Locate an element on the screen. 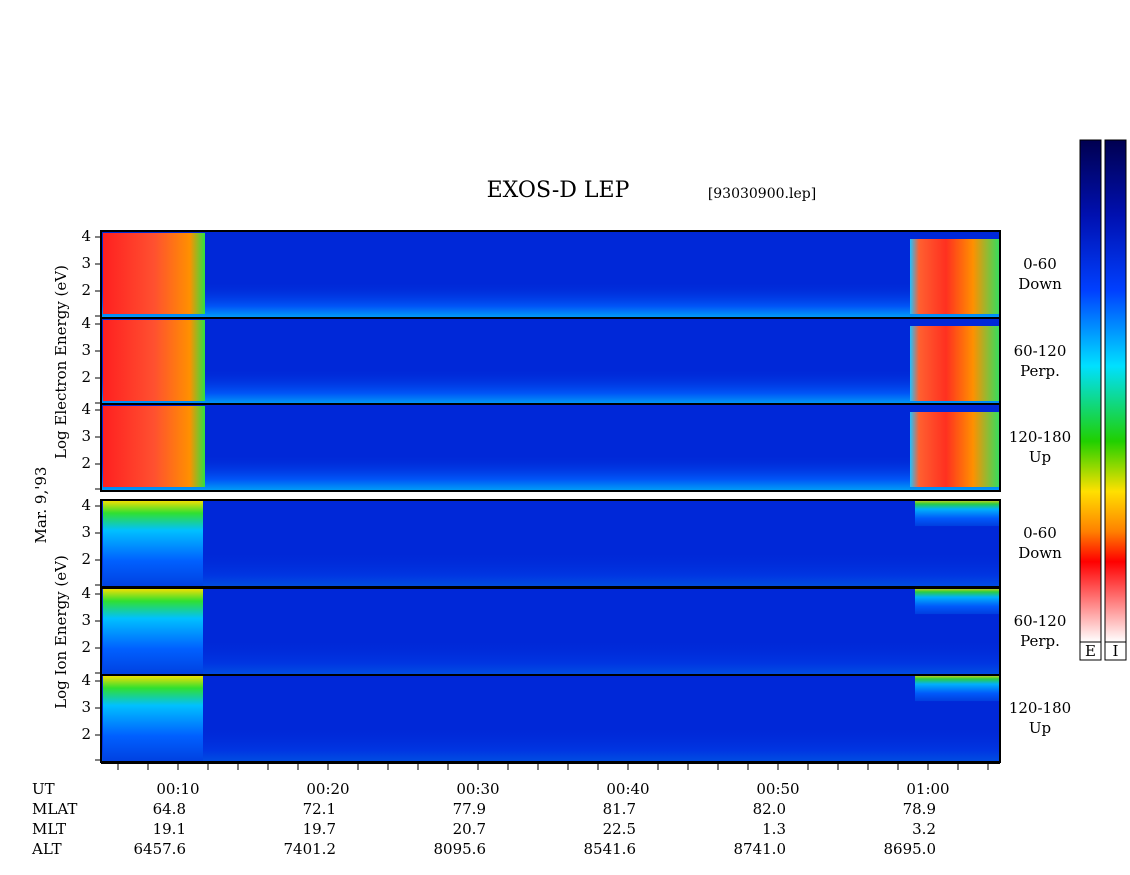 The image size is (1130, 875). row-value: 22.5 is located at coordinates (619, 829).